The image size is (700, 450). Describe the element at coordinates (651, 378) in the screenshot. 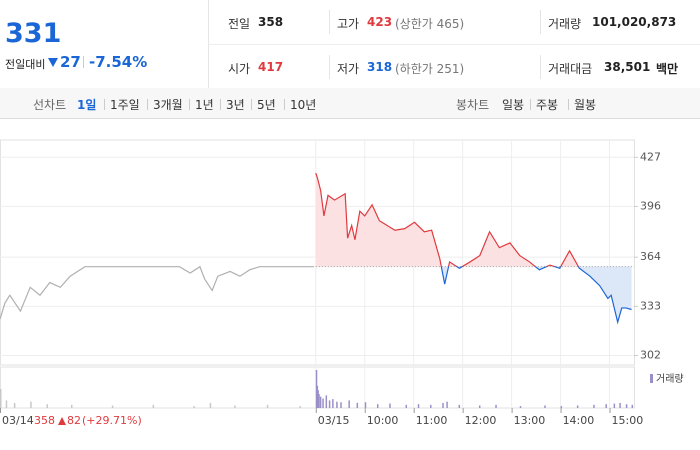

I see `legend-swatch` at that location.